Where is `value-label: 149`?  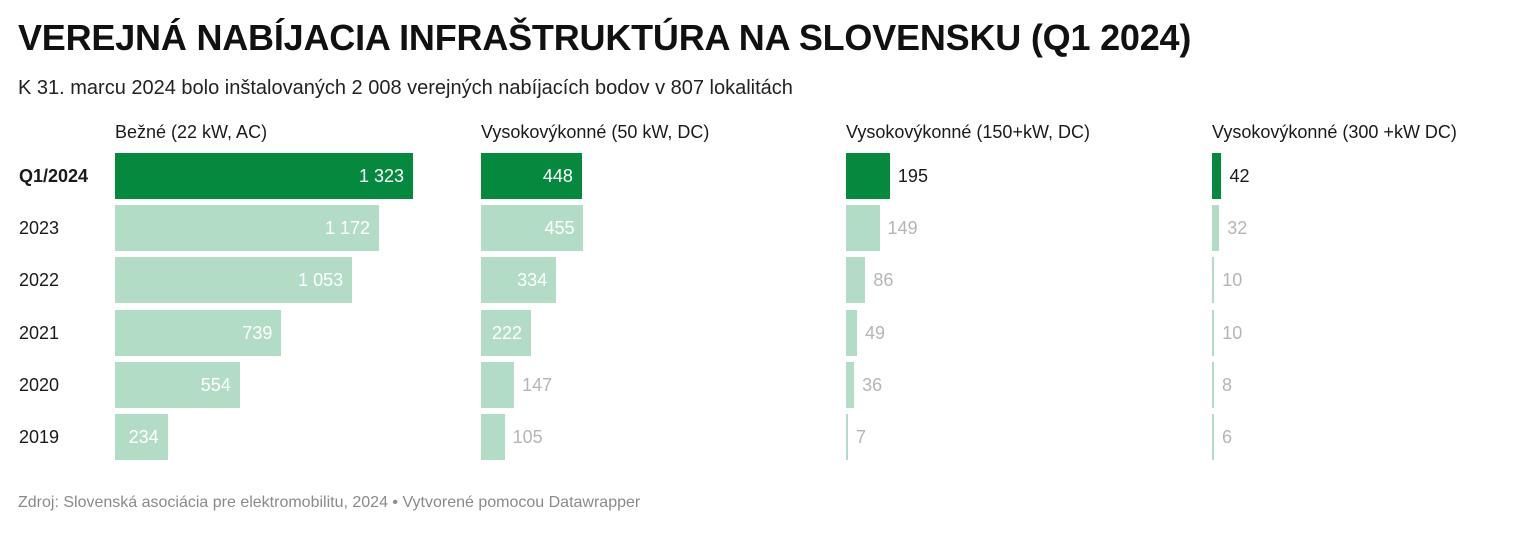 value-label: 149 is located at coordinates (902, 228).